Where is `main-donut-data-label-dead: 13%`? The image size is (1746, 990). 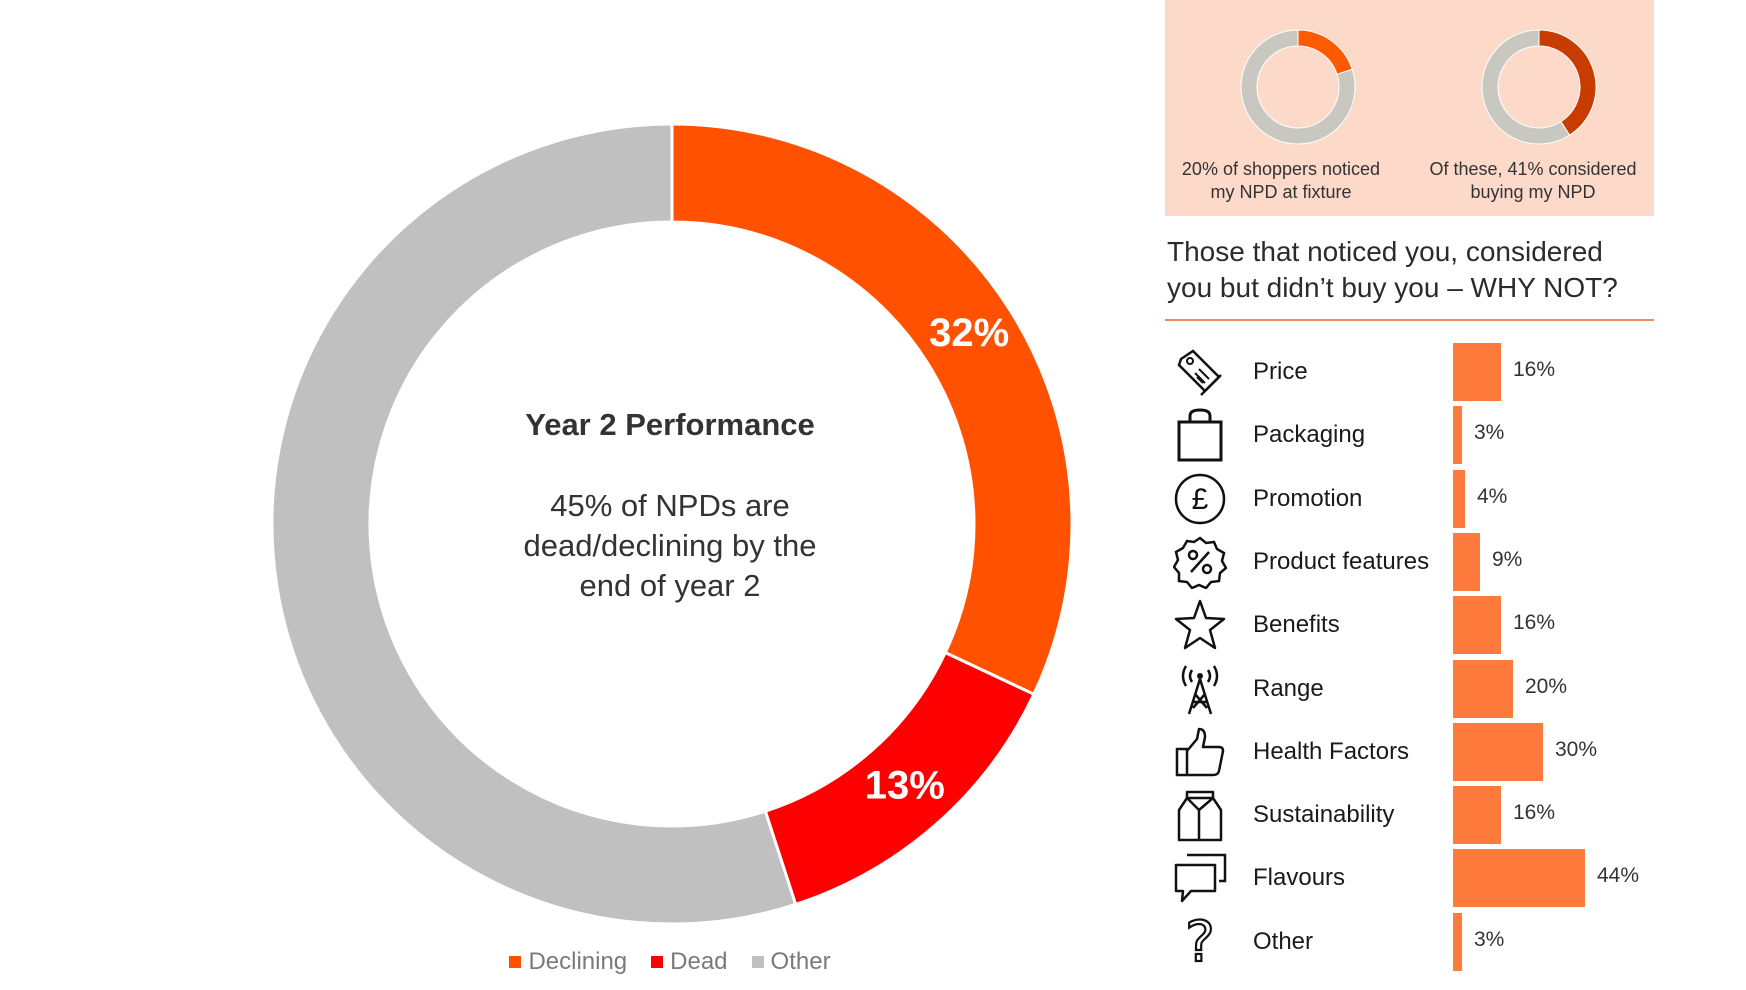
main-donut-data-label-dead: 13% is located at coordinates (905, 786).